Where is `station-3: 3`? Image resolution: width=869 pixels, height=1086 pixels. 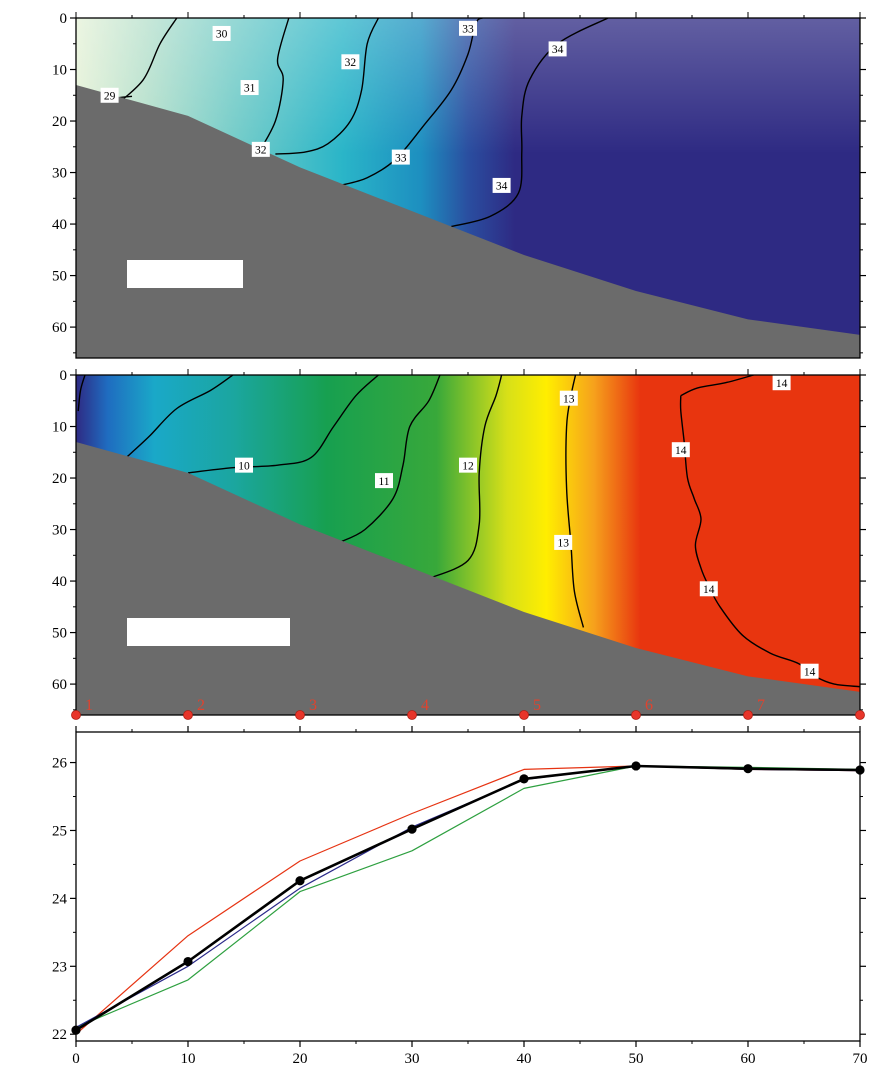 station-3: 3 is located at coordinates (306, 708).